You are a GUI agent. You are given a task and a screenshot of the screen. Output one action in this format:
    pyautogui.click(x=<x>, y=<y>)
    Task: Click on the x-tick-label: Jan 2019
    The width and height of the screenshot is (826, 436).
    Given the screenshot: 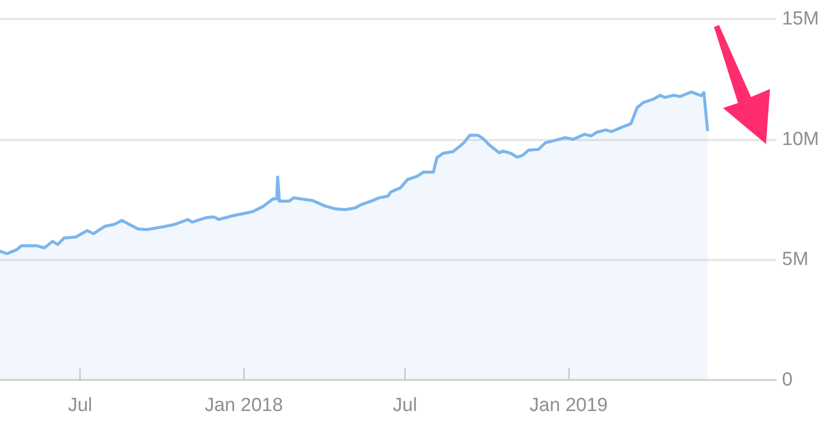 What is the action you would take?
    pyautogui.click(x=569, y=405)
    